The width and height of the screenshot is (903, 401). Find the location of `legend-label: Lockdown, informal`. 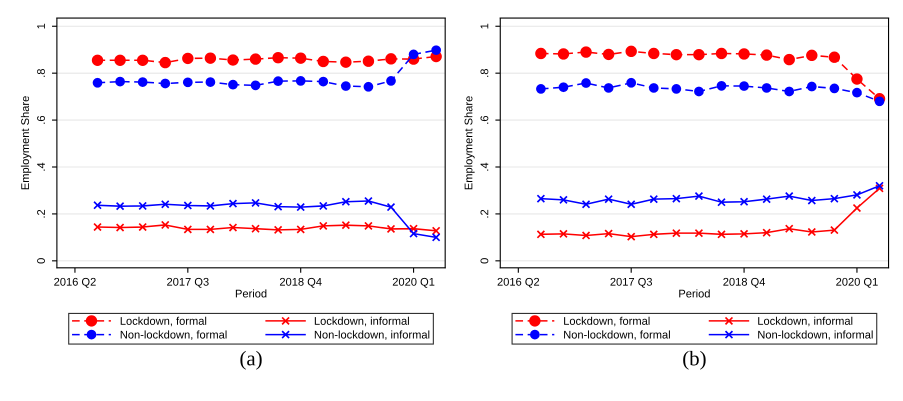

legend-label: Lockdown, informal is located at coordinates (805, 321).